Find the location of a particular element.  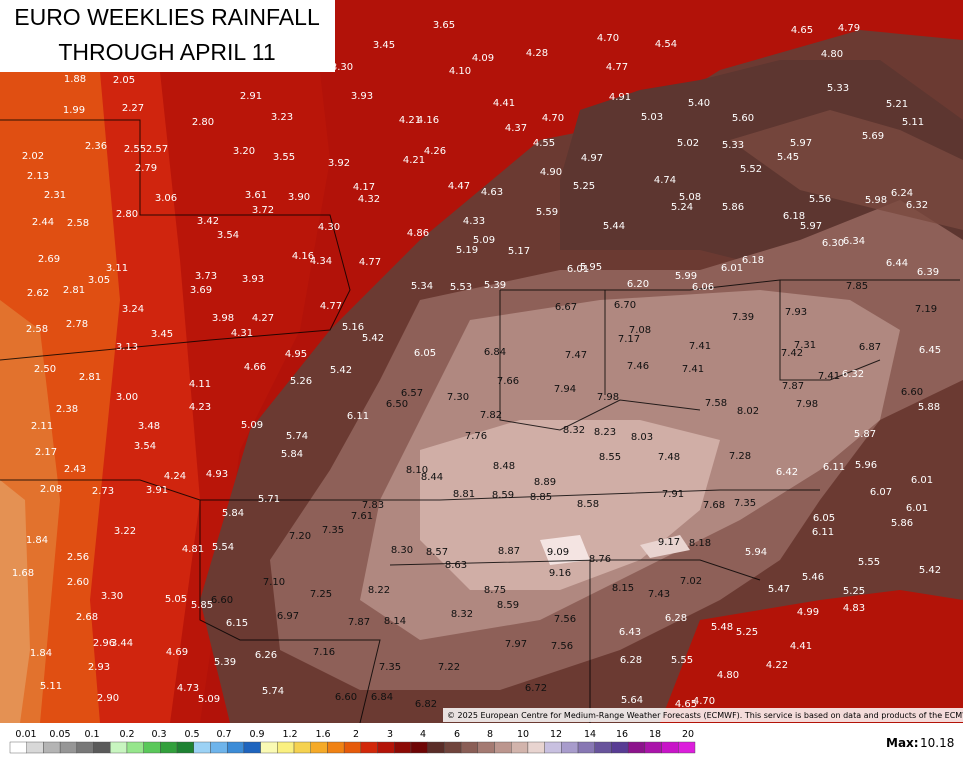

rain-label: 2.81 is located at coordinates (74, 290).